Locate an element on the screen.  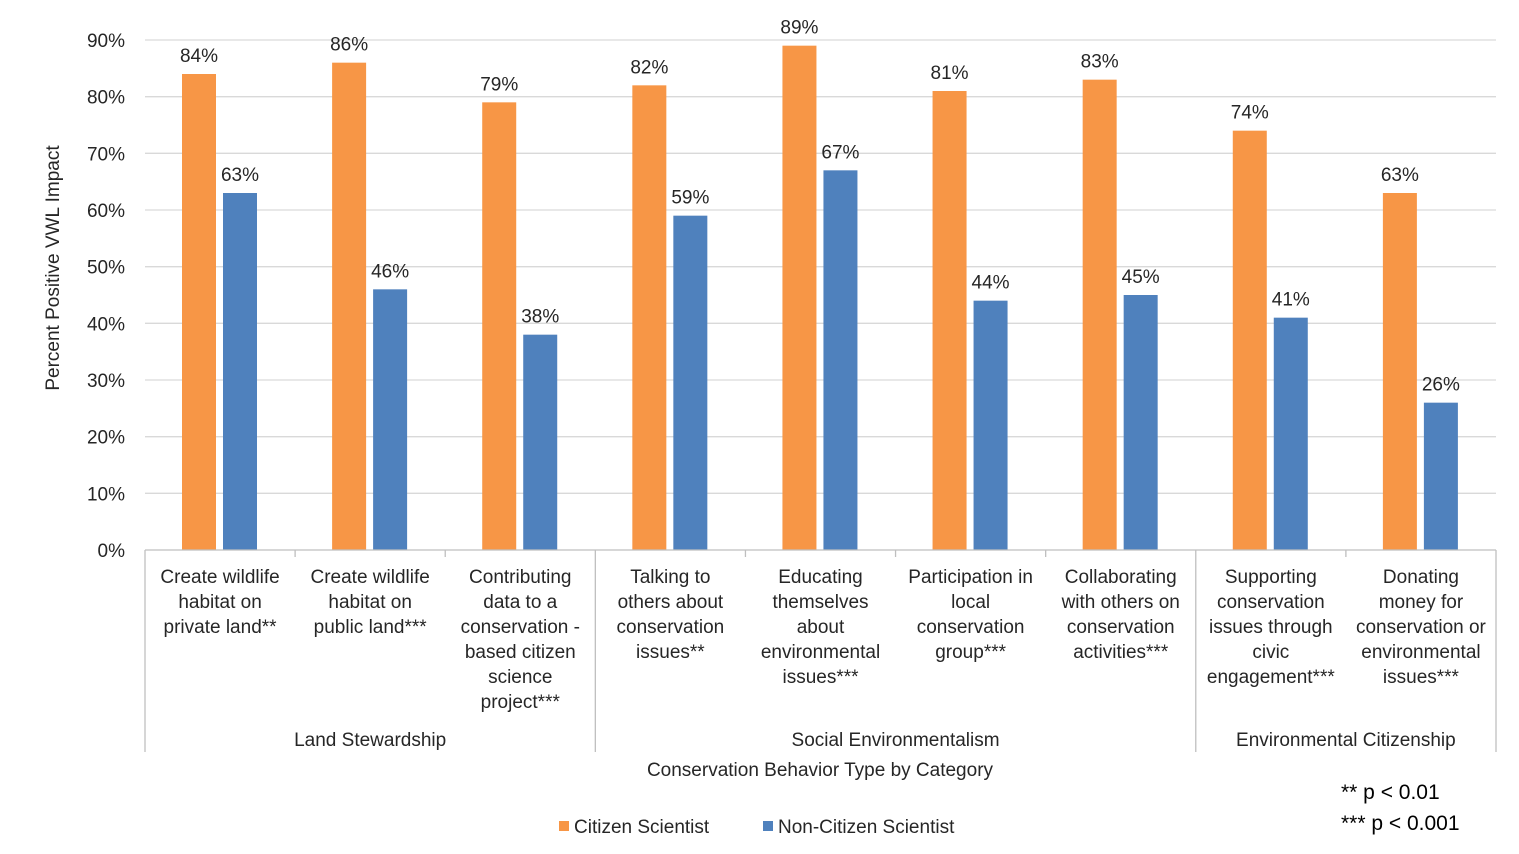
group-label: Land Stewardship is located at coordinates (370, 740).